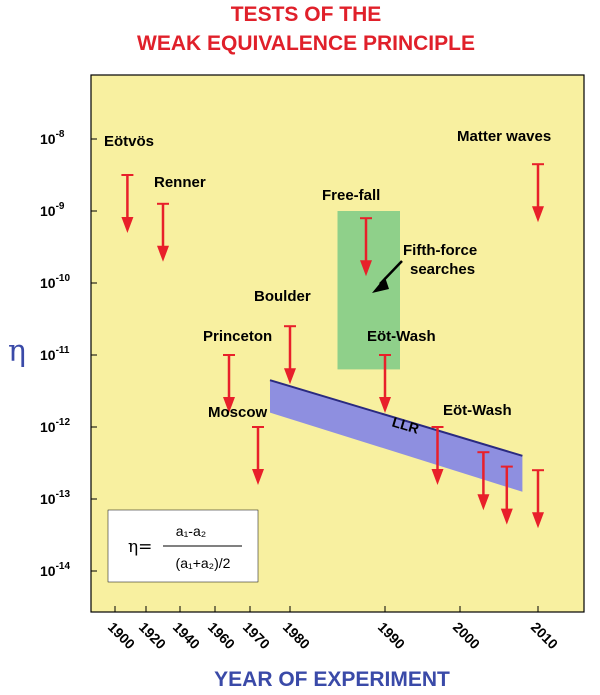 The width and height of the screenshot is (600, 695). Describe the element at coordinates (544, 635) in the screenshot. I see `x-tick-label: 2010` at that location.